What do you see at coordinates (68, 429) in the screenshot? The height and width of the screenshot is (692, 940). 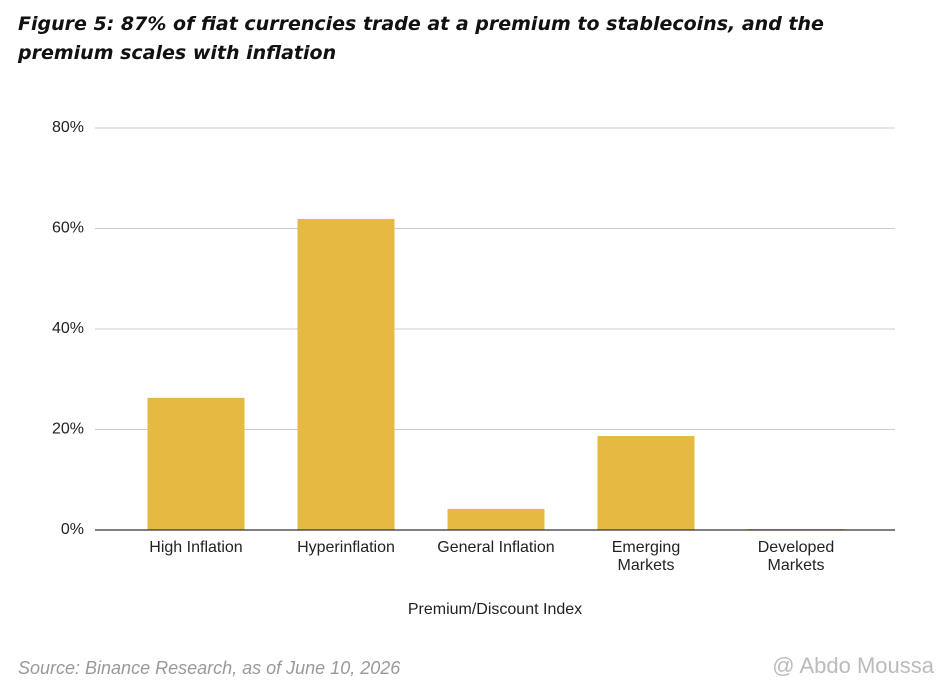 I see `y-tick-label: 20%` at bounding box center [68, 429].